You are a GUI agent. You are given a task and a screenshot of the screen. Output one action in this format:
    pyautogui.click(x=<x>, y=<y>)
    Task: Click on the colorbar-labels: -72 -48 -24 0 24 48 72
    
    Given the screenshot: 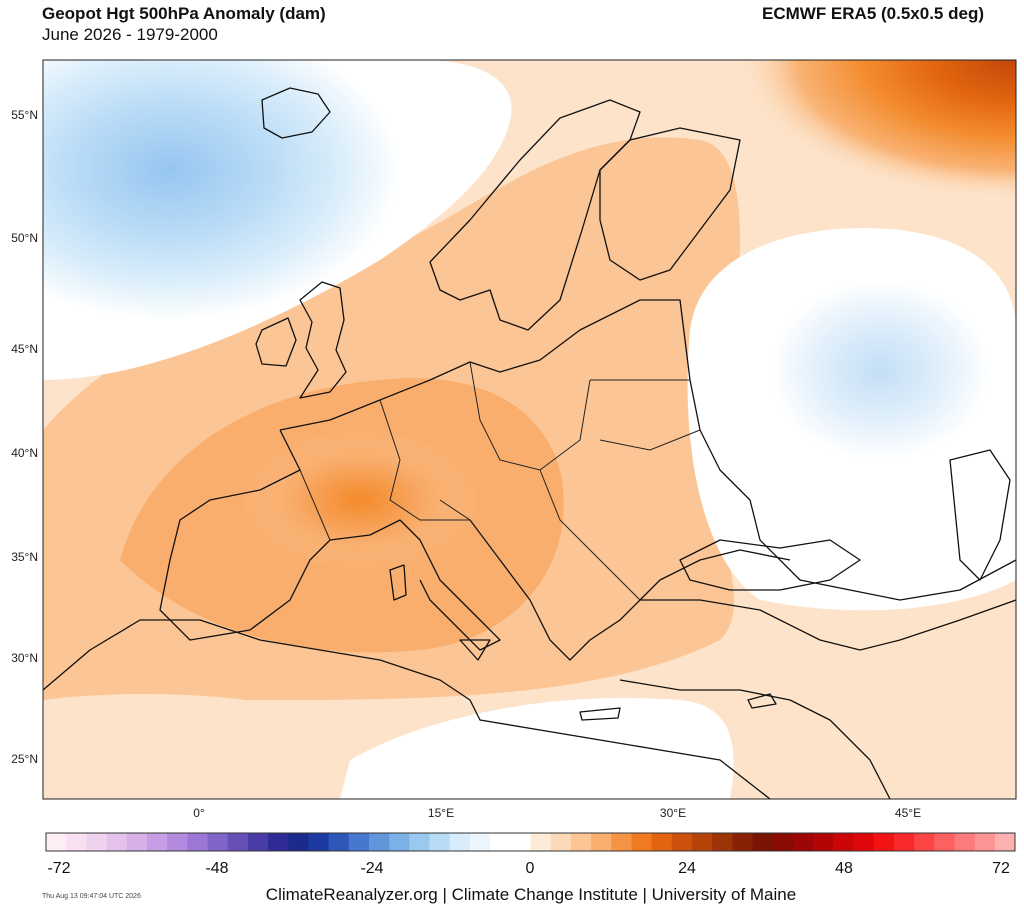 What is the action you would take?
    pyautogui.click(x=528, y=868)
    